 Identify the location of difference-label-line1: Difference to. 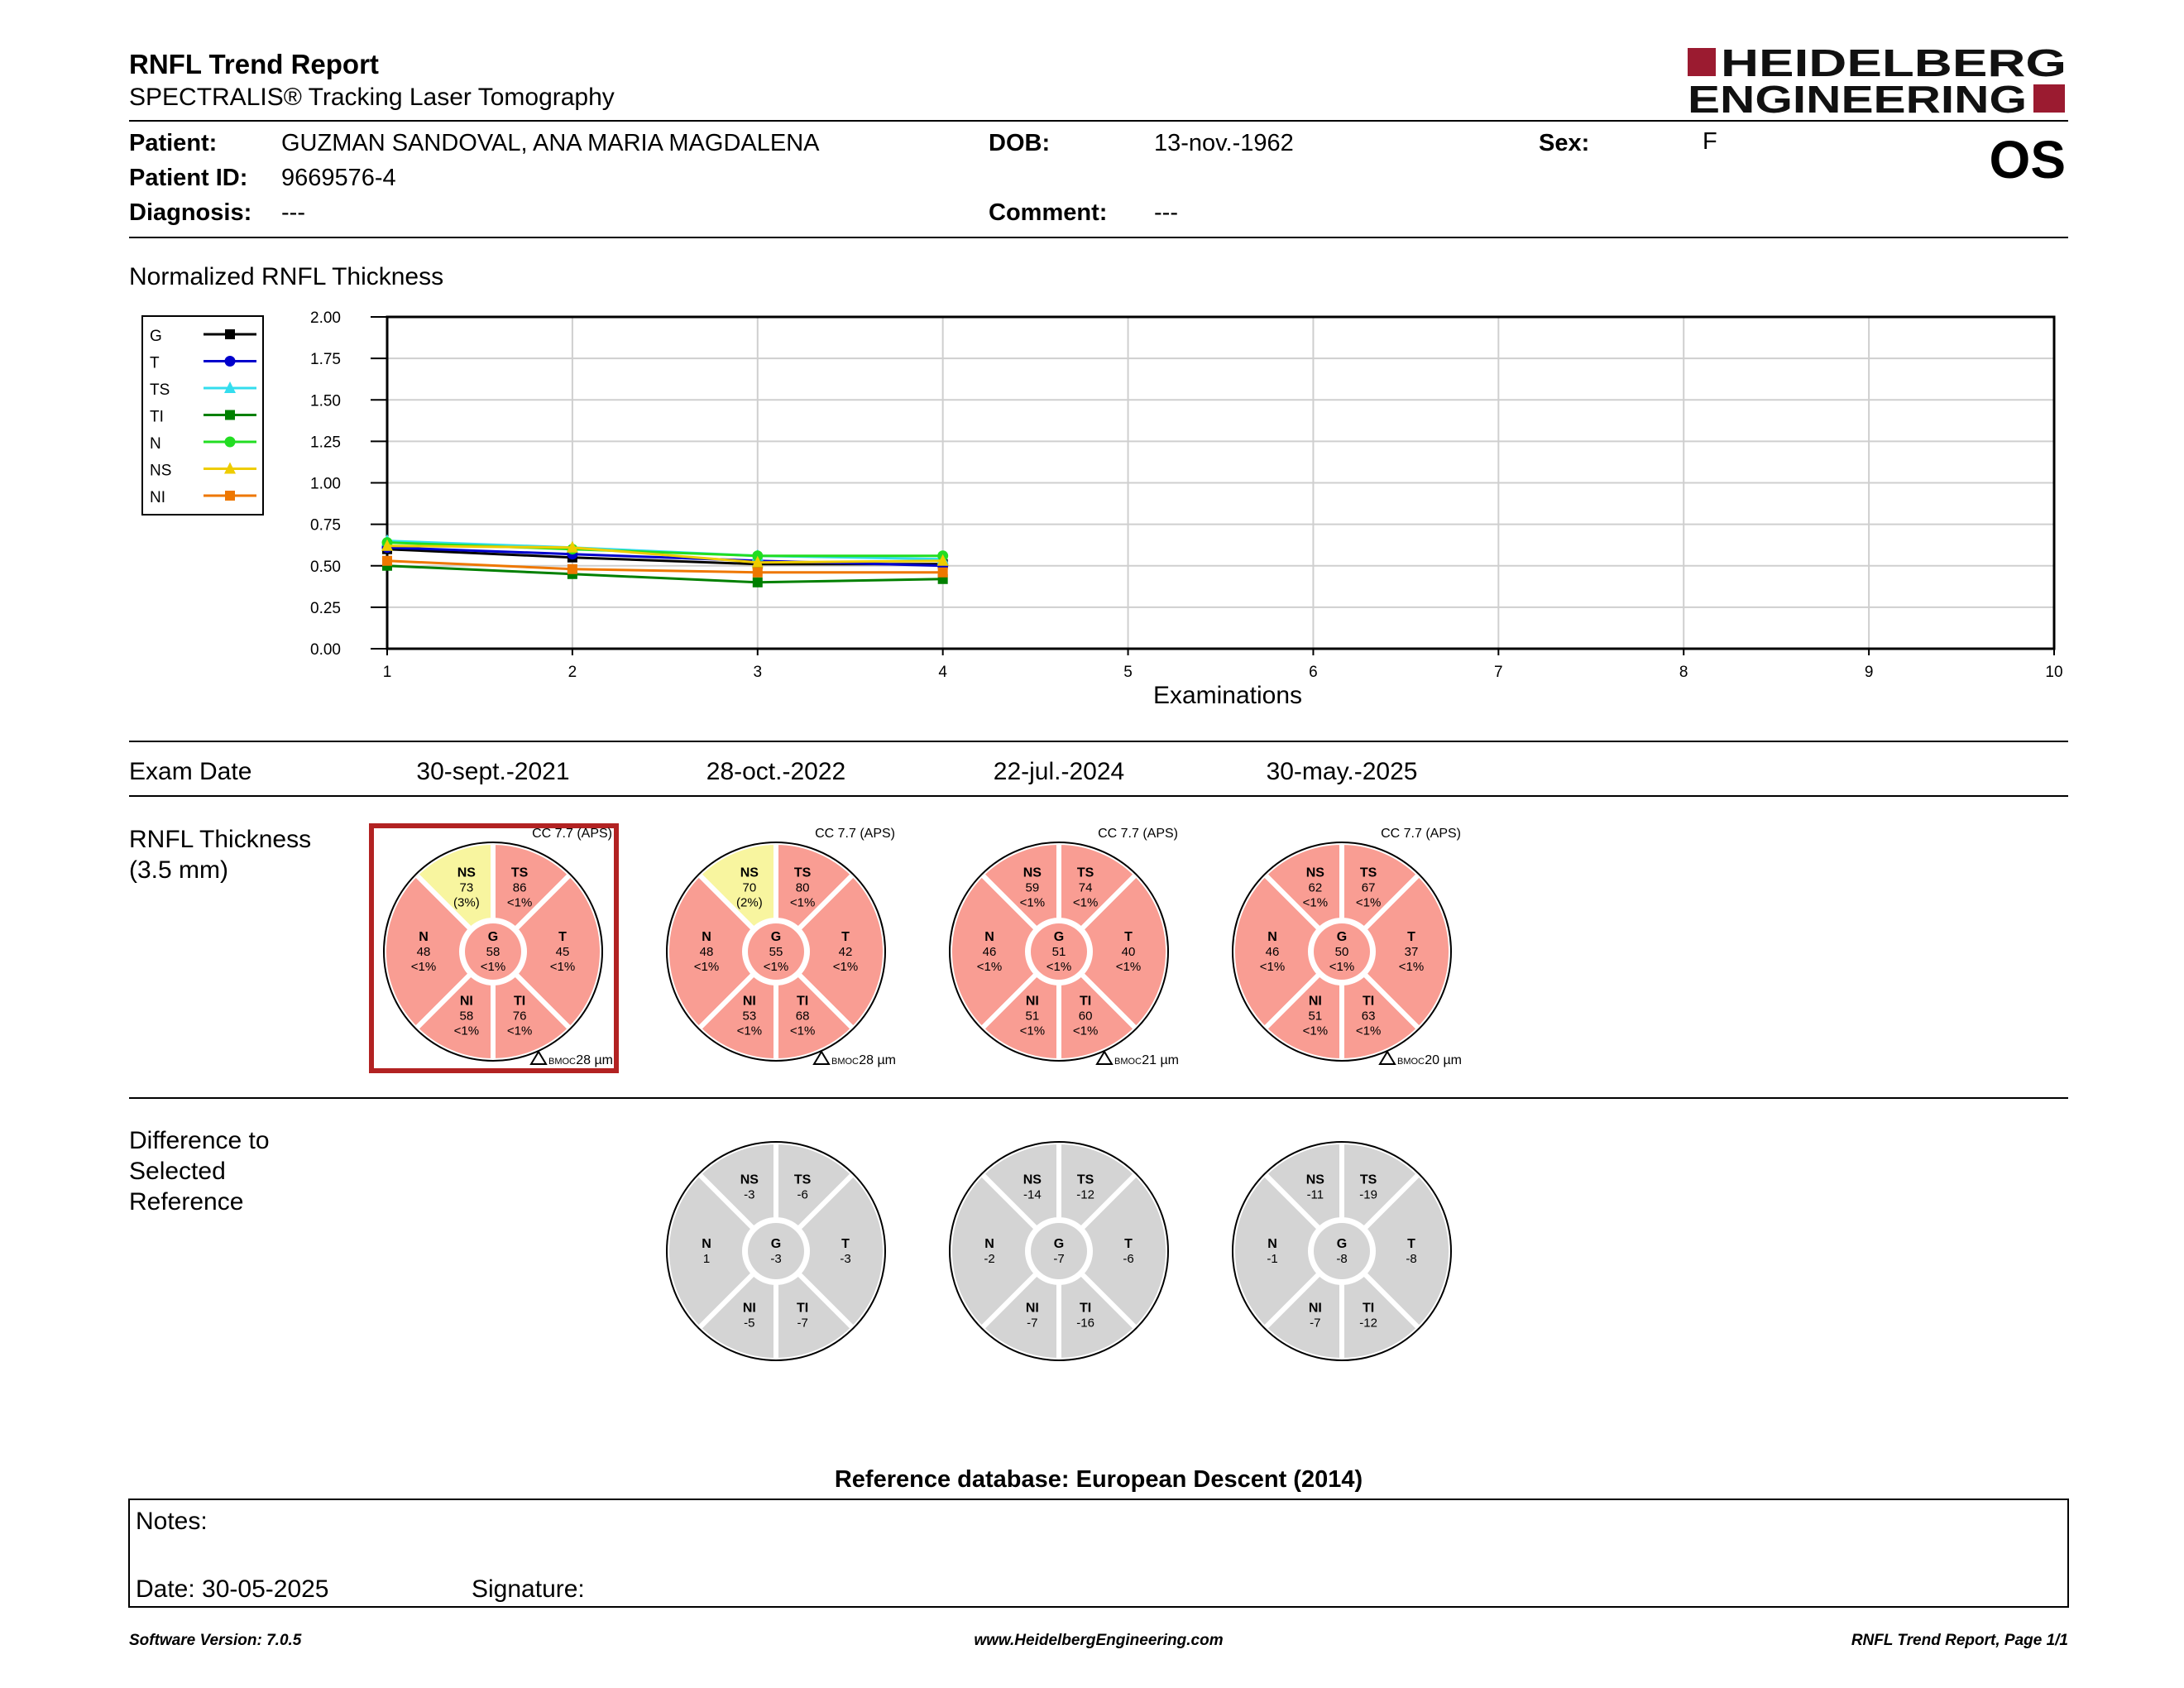
(199, 1140).